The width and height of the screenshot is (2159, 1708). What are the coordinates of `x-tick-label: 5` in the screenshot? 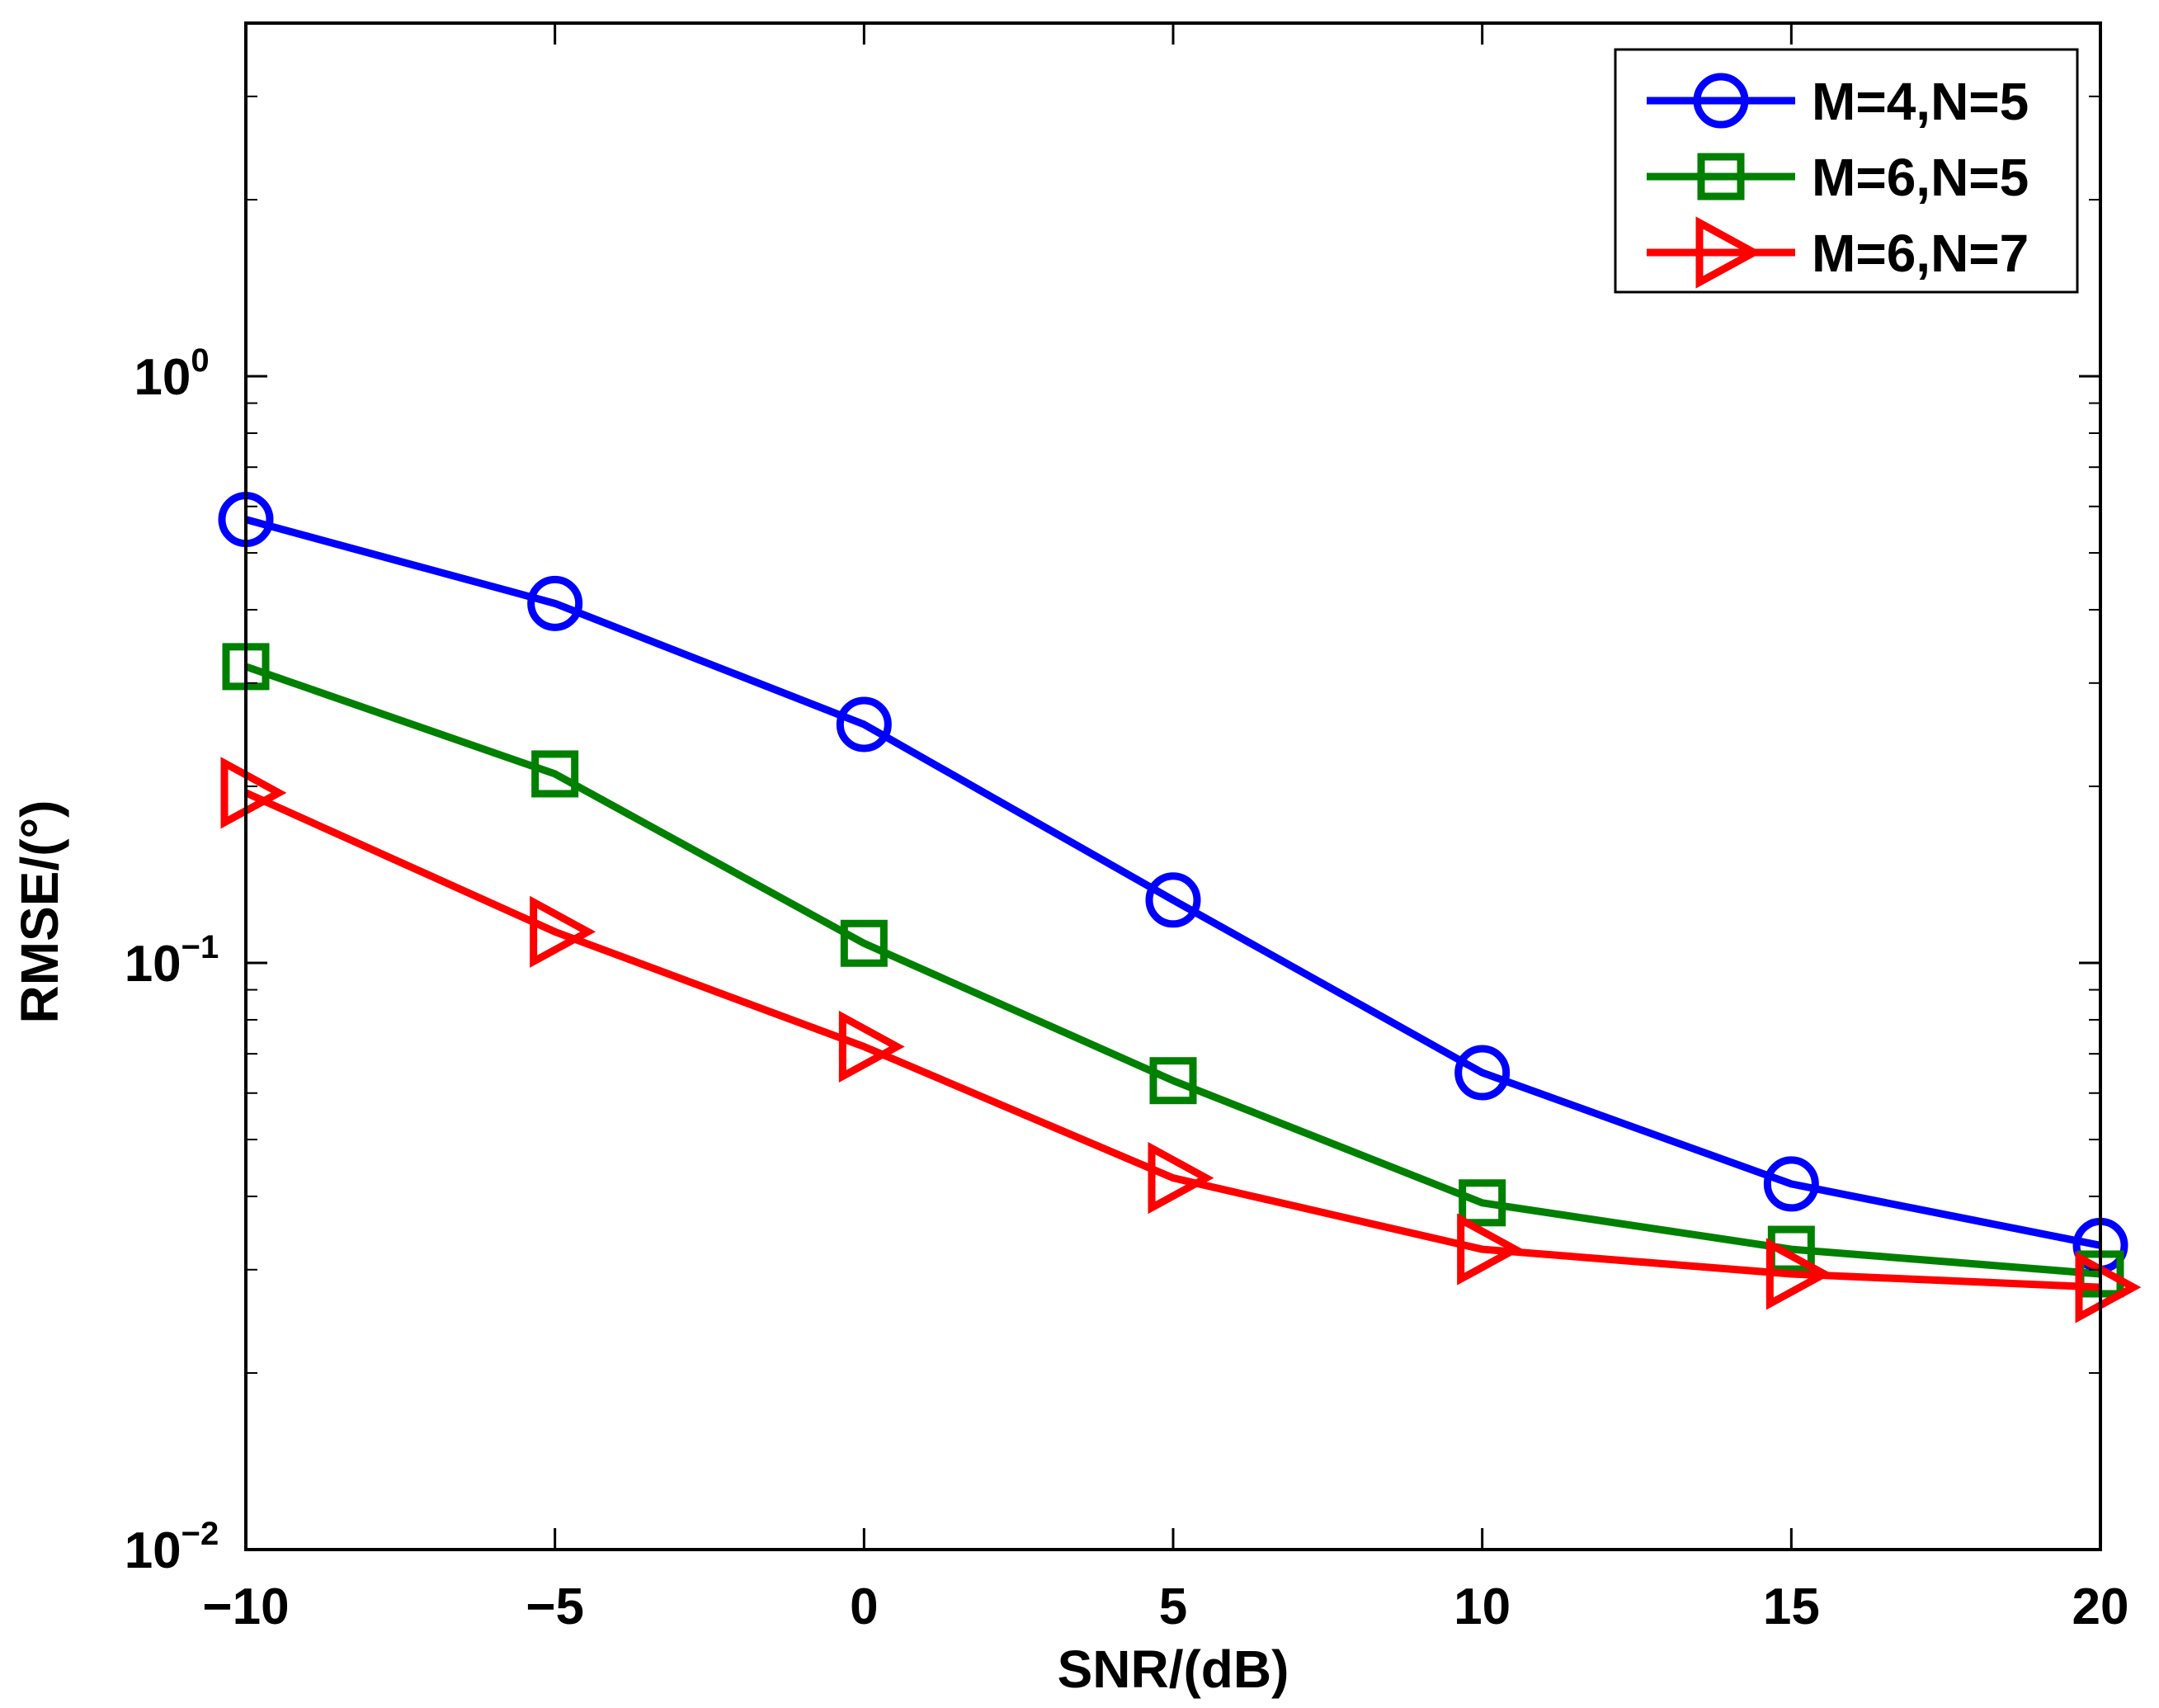 It's located at (1173, 1606).